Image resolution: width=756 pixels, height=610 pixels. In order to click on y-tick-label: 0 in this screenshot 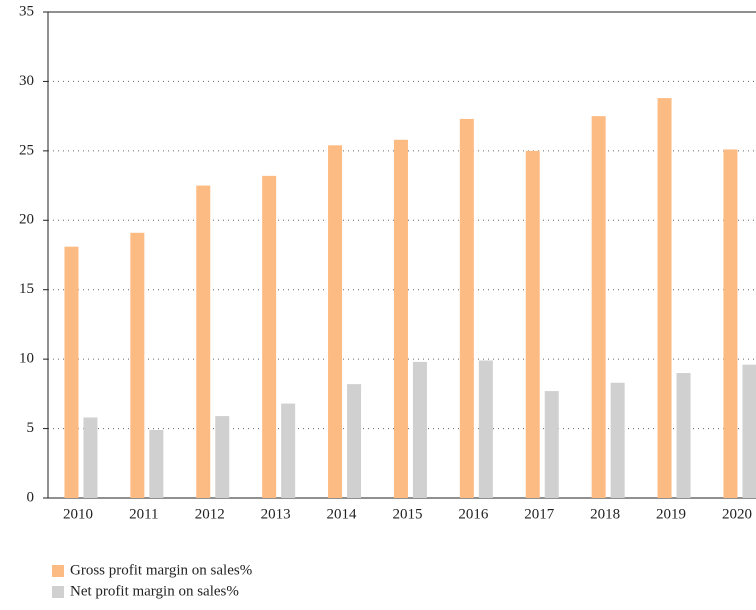, I will do `click(31, 497)`.